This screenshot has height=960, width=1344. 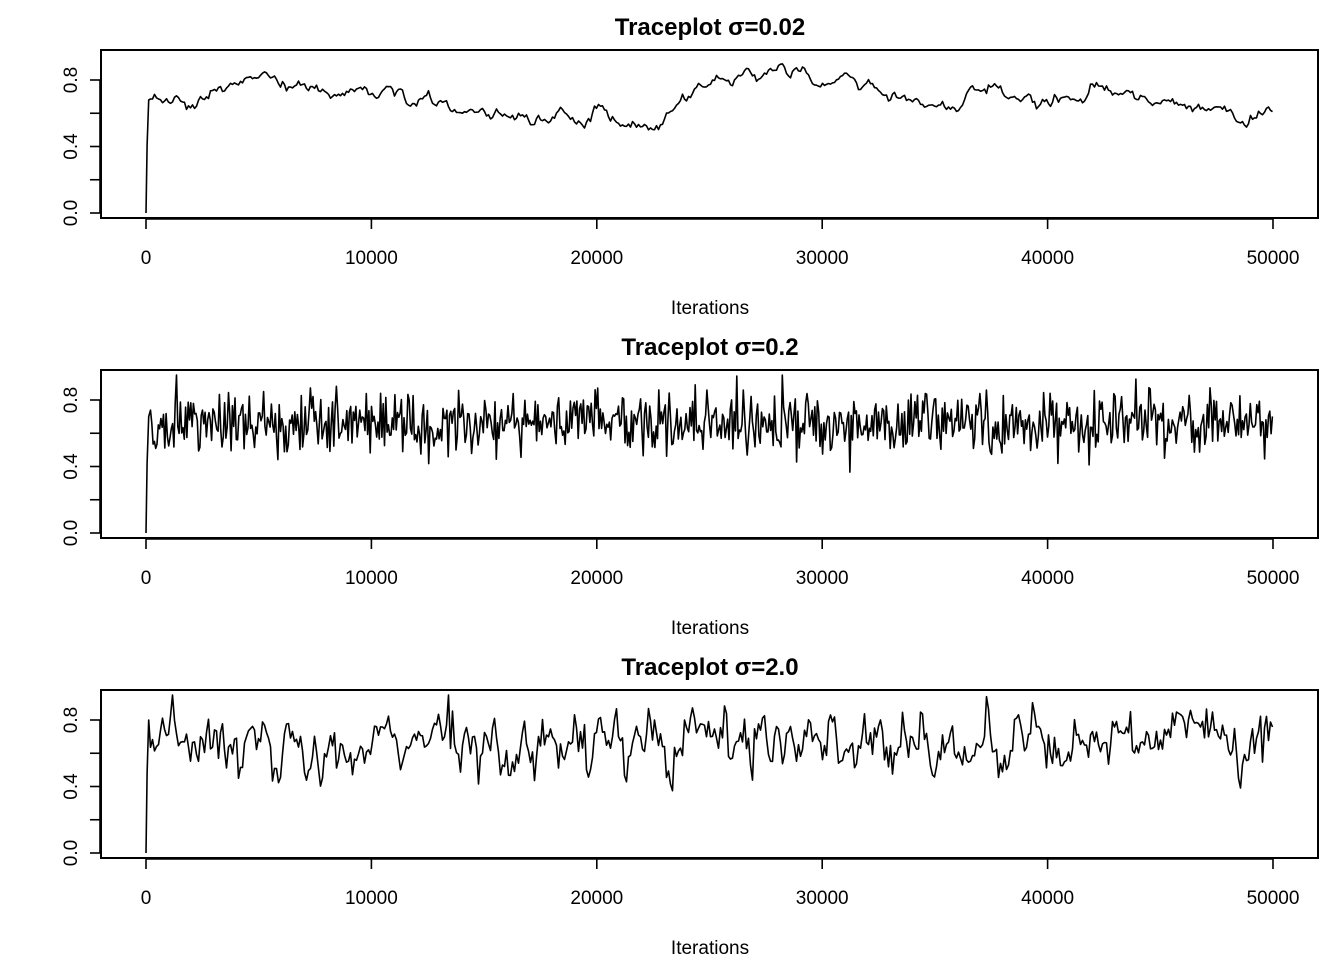 What do you see at coordinates (709, 347) in the screenshot?
I see `chart-title: Traceplot σ=0.2` at bounding box center [709, 347].